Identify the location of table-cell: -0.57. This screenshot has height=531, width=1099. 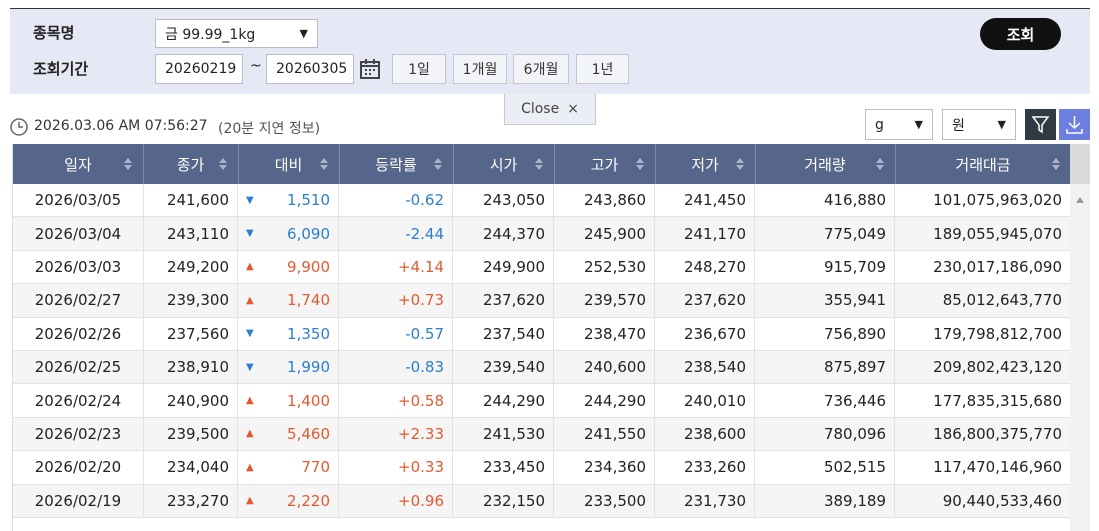
(396, 333).